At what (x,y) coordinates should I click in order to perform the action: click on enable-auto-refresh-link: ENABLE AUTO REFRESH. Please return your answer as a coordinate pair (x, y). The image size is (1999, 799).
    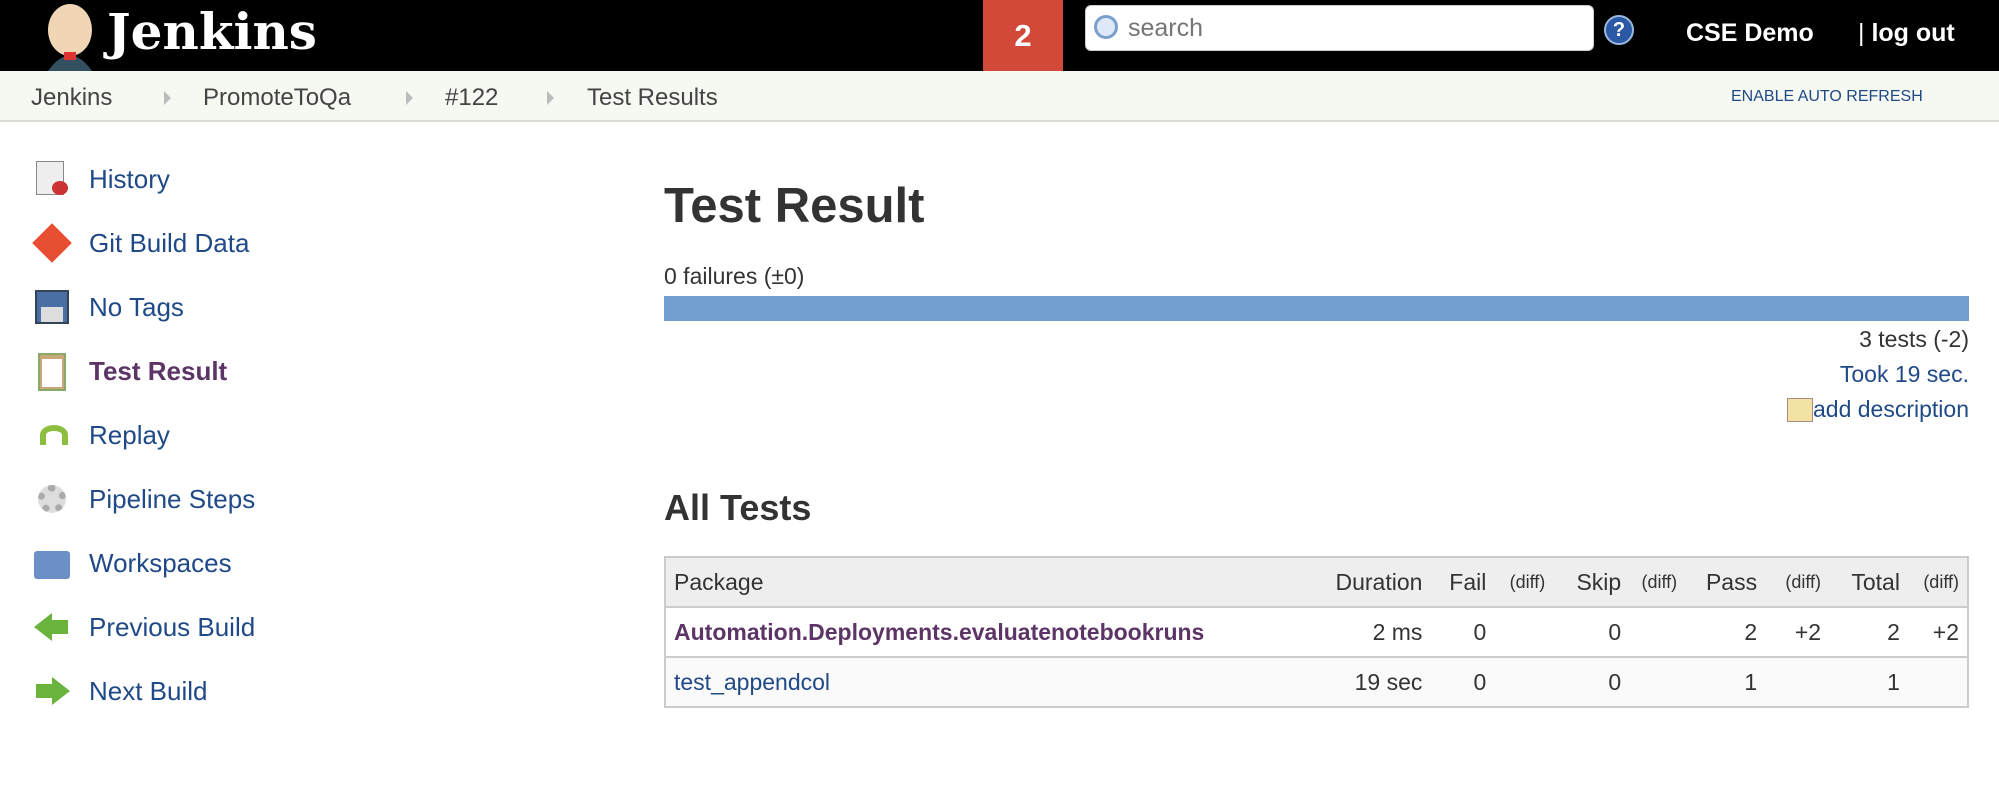
    Looking at the image, I should click on (1827, 96).